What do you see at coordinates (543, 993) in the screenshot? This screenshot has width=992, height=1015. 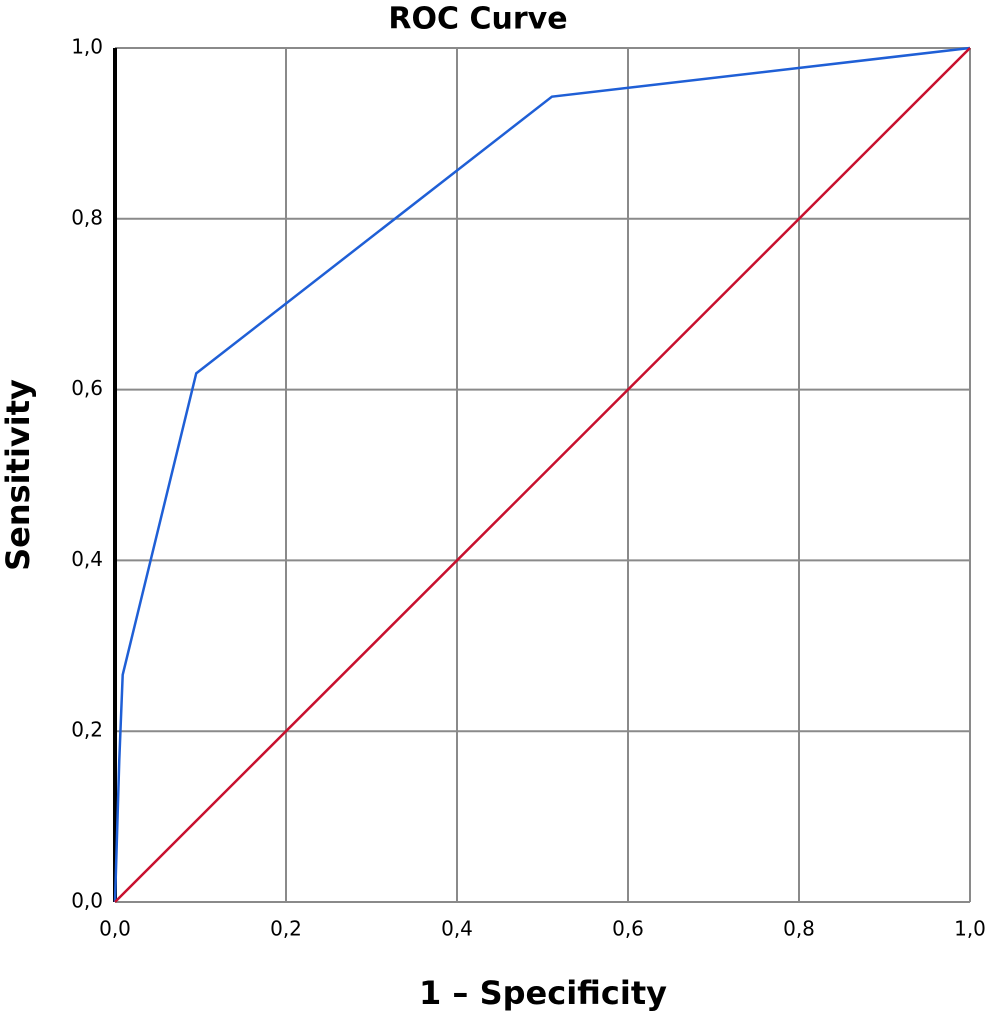 I see `x-axis-label: 1 – Specificity` at bounding box center [543, 993].